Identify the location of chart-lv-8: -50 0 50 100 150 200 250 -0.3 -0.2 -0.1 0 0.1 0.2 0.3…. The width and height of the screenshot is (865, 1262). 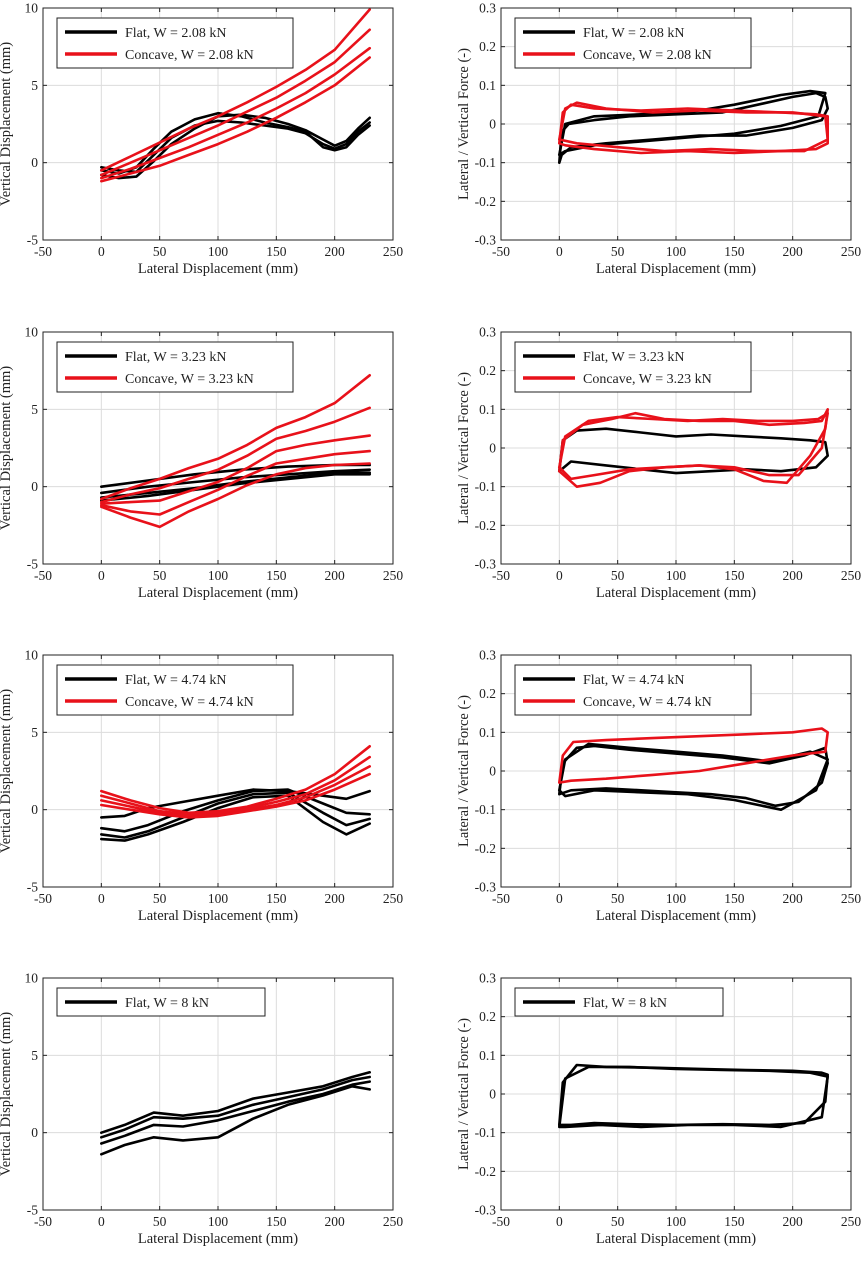
(658, 1109).